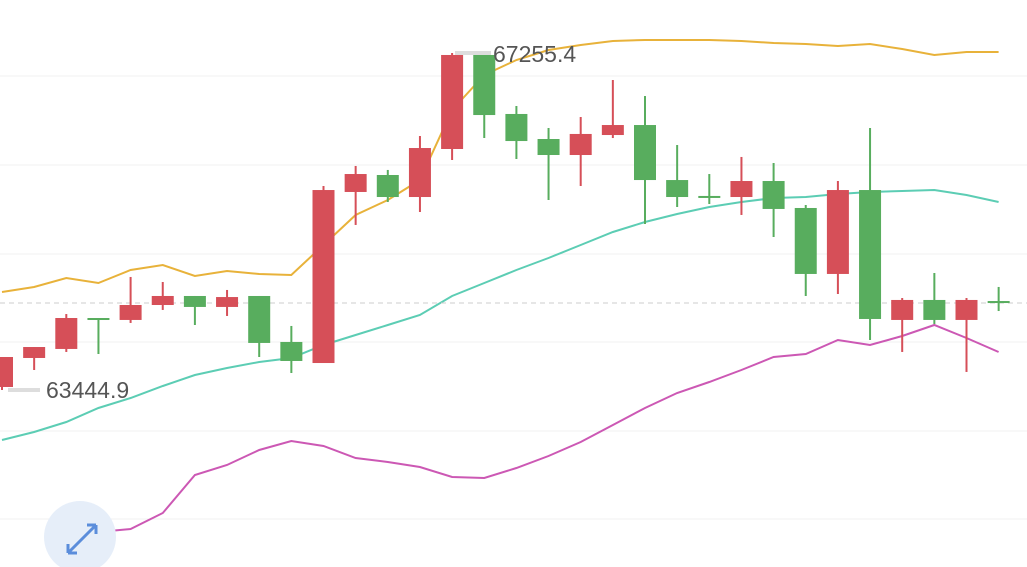  I want to click on max-marker-bar, so click(473, 53).